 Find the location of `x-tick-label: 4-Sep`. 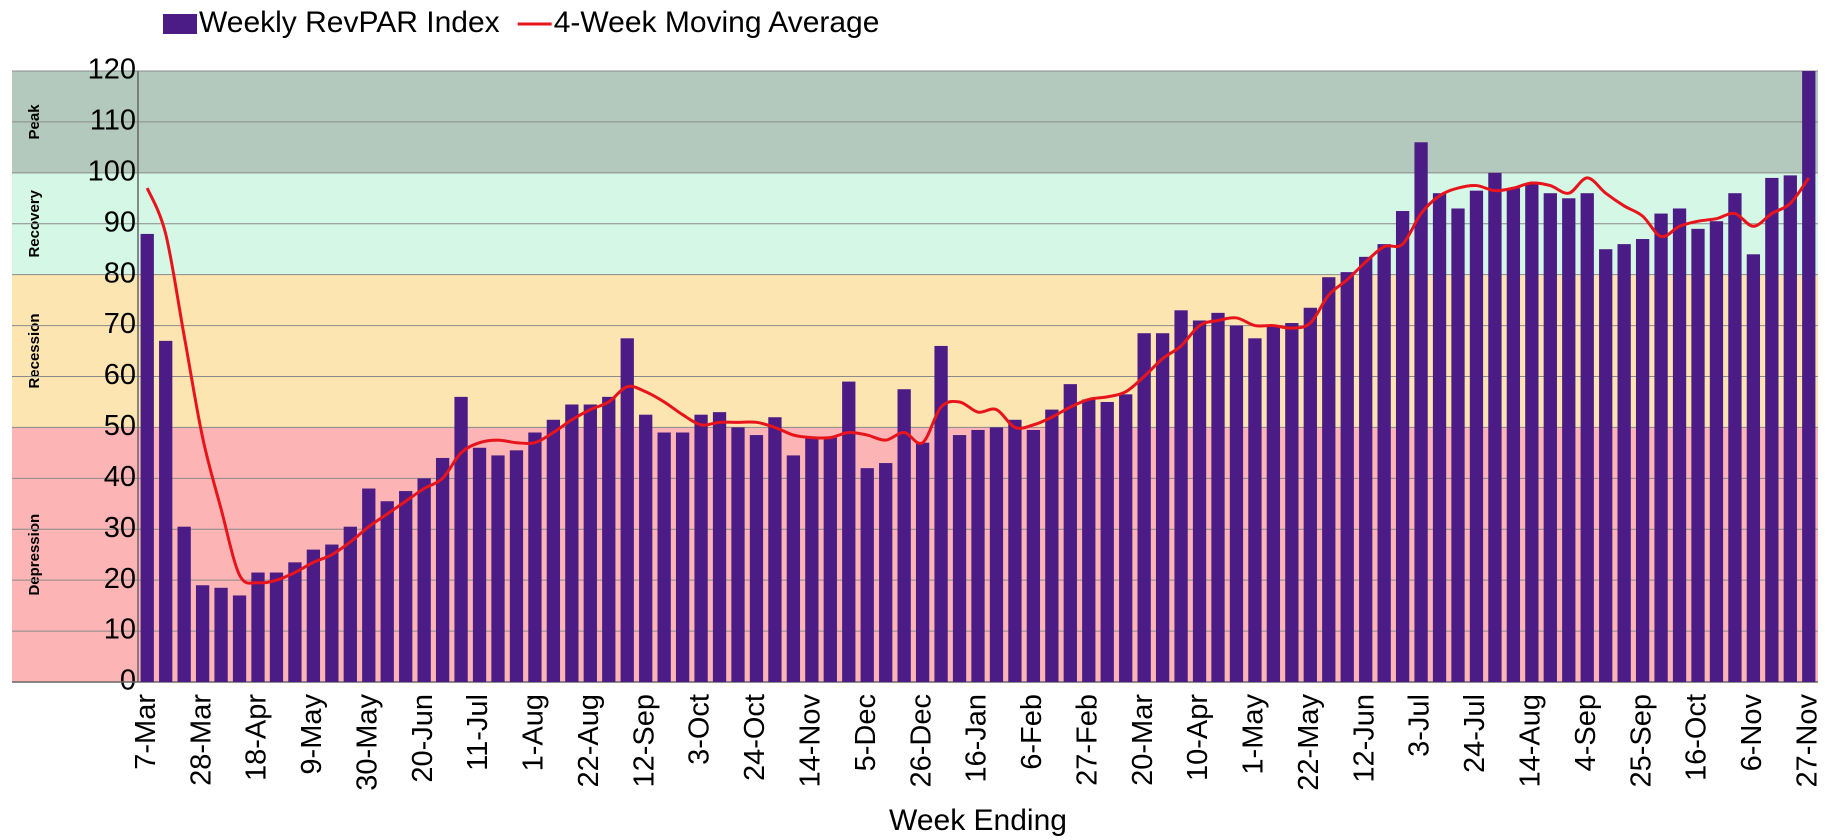

x-tick-label: 4-Sep is located at coordinates (1586, 732).